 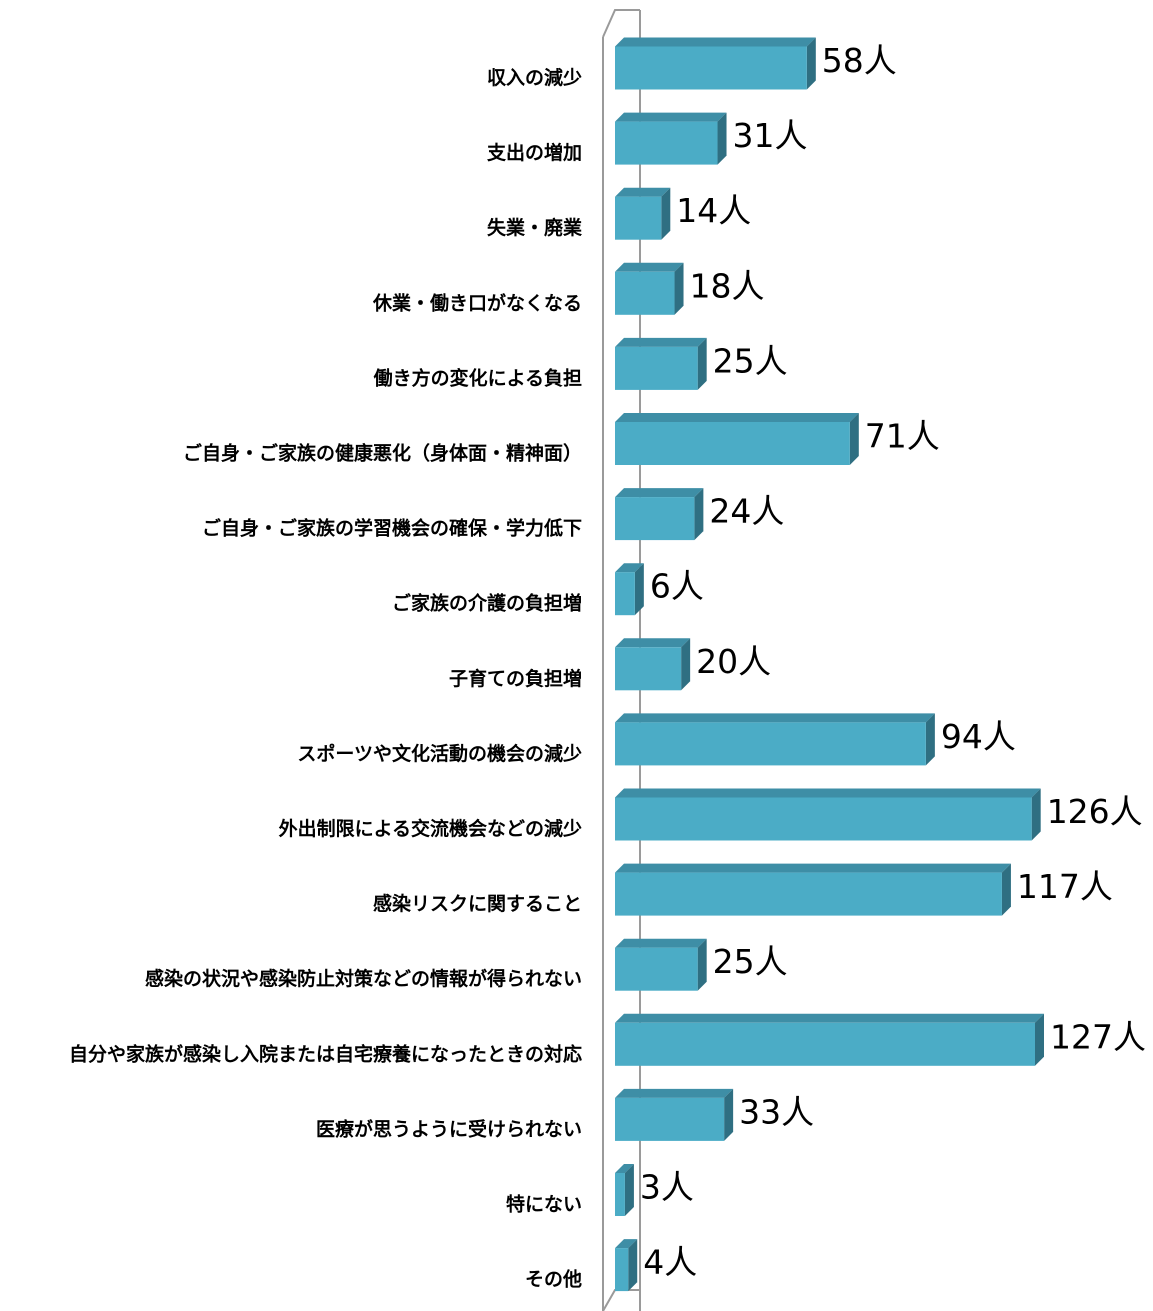 I want to click on category-label: 働き方の変化による負担, so click(x=477, y=377).